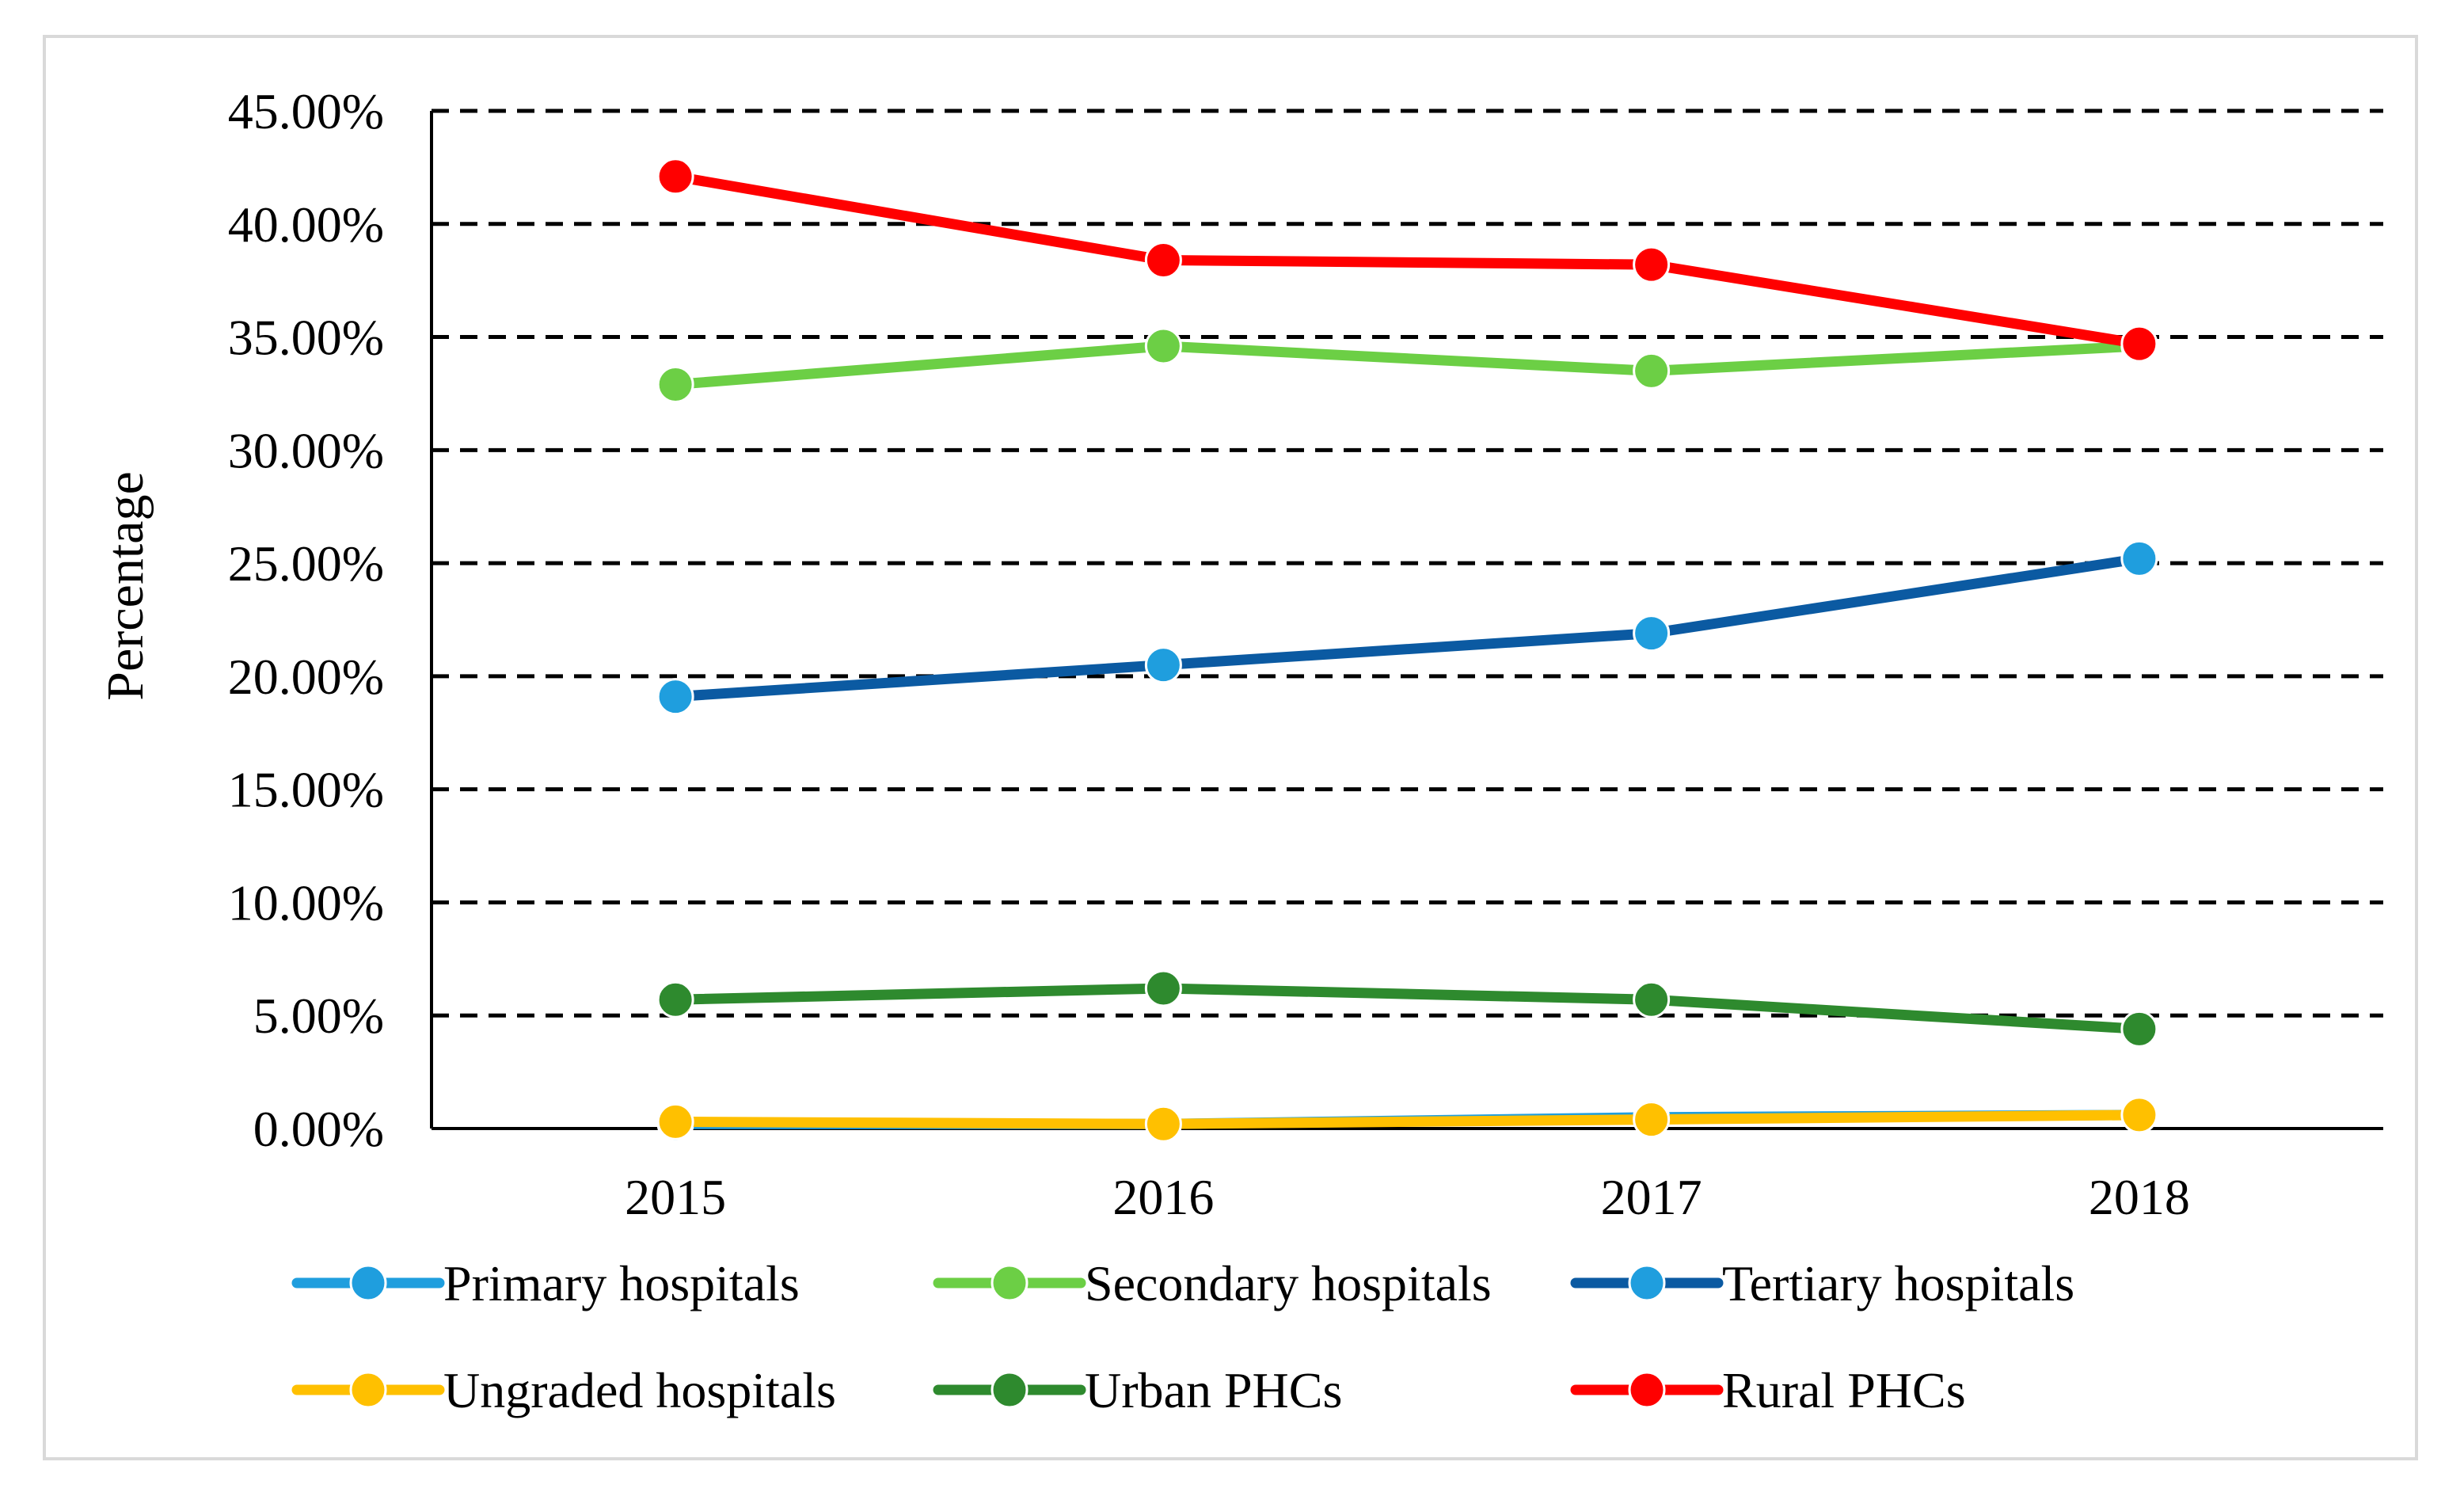 Image resolution: width=2464 pixels, height=1496 pixels. Describe the element at coordinates (125, 586) in the screenshot. I see `y-axis-label: Percentage` at that location.